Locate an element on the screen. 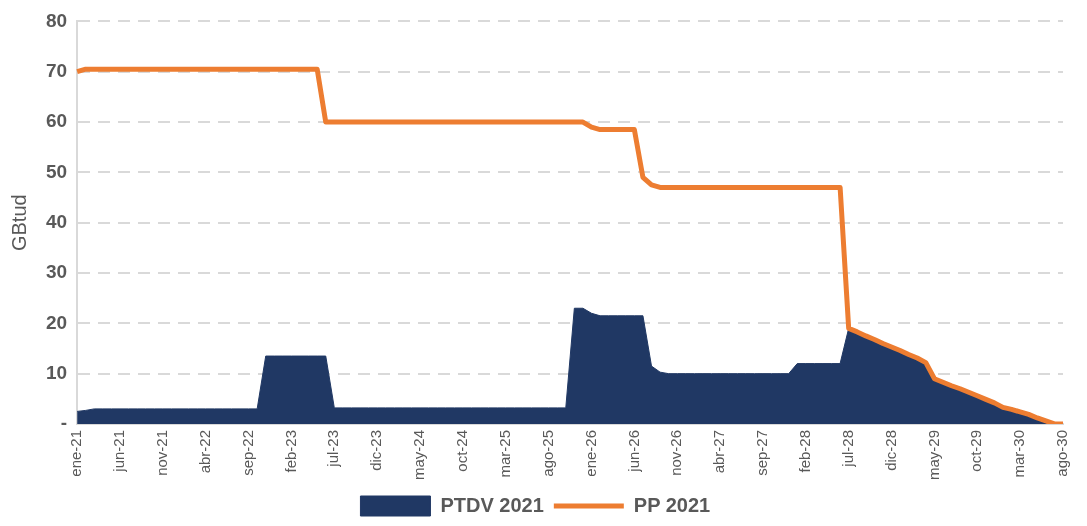 This screenshot has width=1087, height=526. x-tick-label: mar-25 is located at coordinates (504, 453).